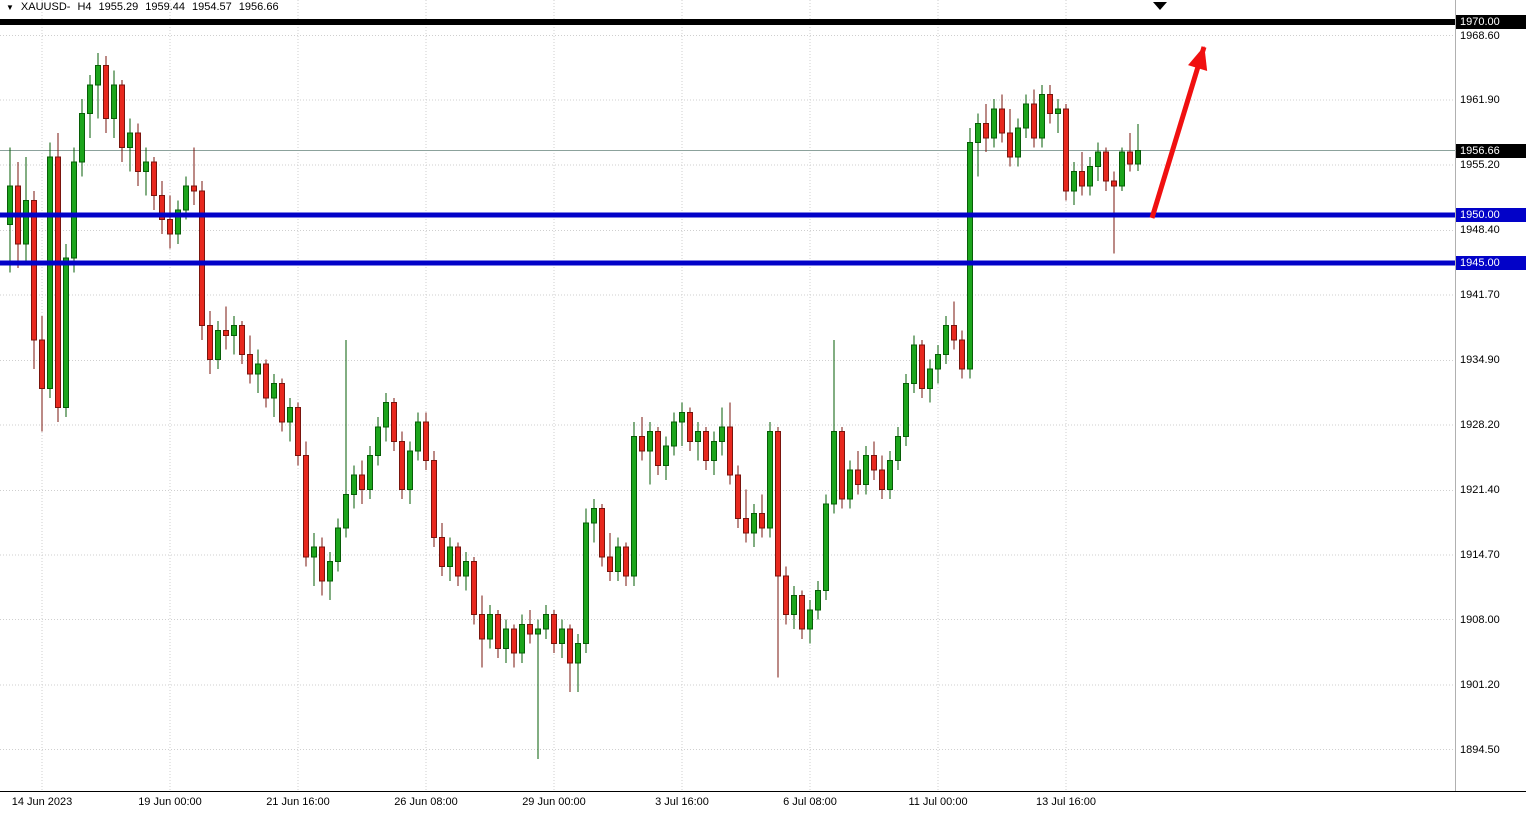 This screenshot has width=1526, height=813. I want to click on time-tick-label: 21 Jun 16:00, so click(298, 802).